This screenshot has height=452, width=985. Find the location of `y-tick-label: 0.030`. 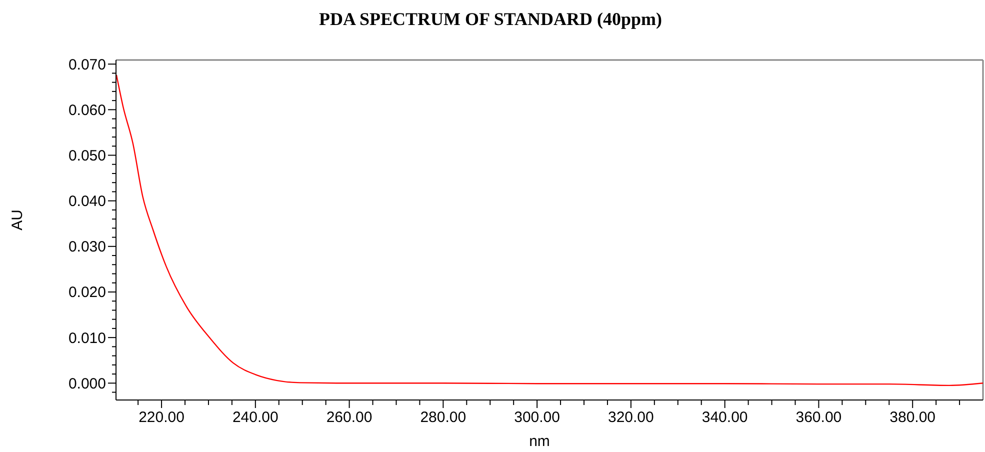

y-tick-label: 0.030 is located at coordinates (87, 247).